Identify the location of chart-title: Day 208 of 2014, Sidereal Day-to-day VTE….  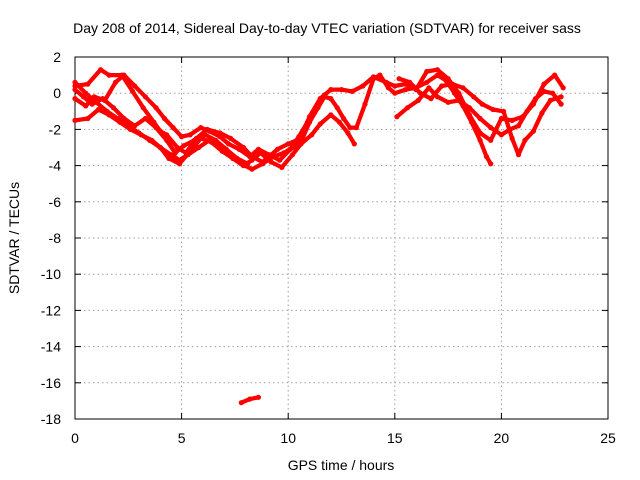
(327, 28).